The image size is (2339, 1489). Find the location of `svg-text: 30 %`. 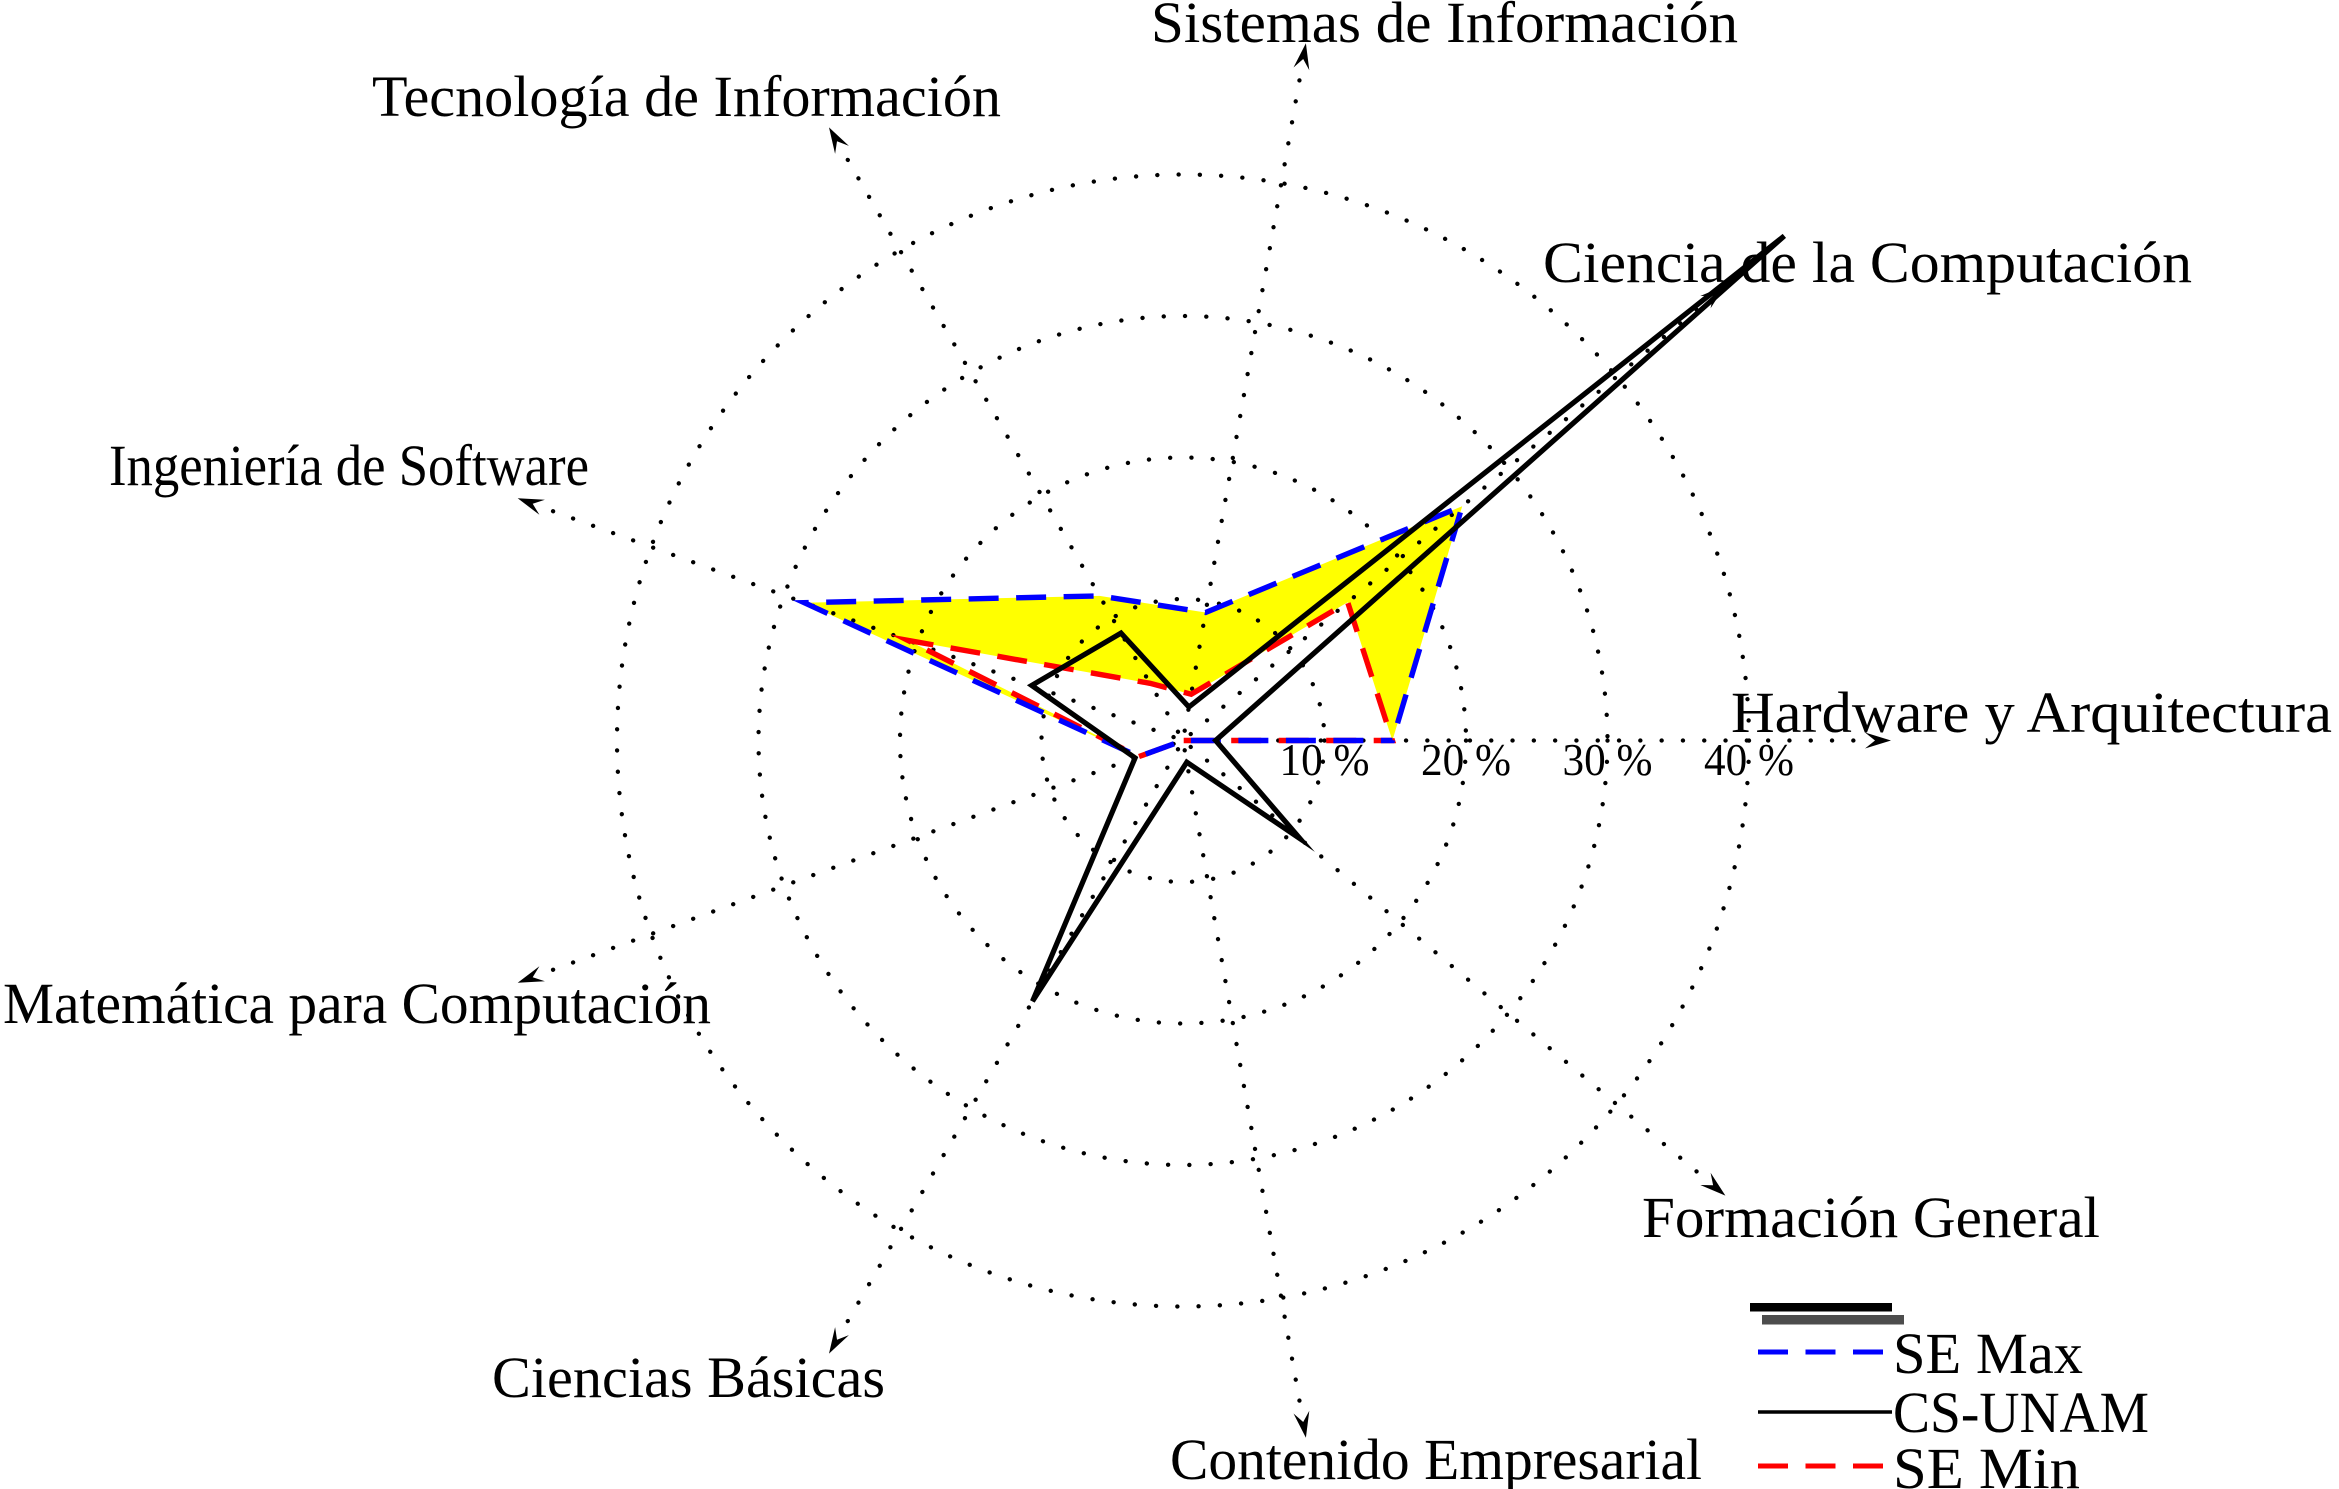

svg-text: 30 % is located at coordinates (1608, 759).